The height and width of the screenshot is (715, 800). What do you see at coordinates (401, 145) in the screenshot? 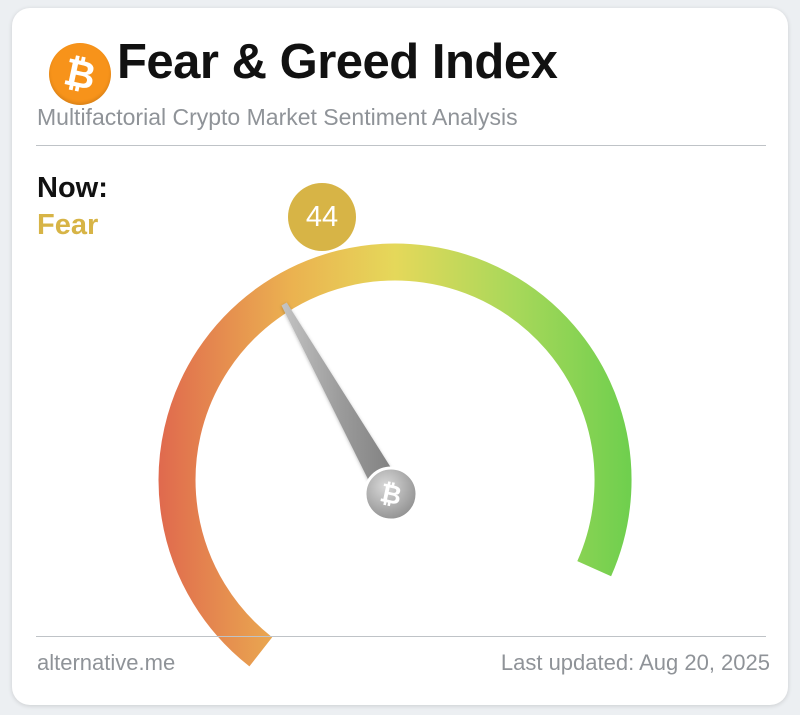
I see `header-divider` at bounding box center [401, 145].